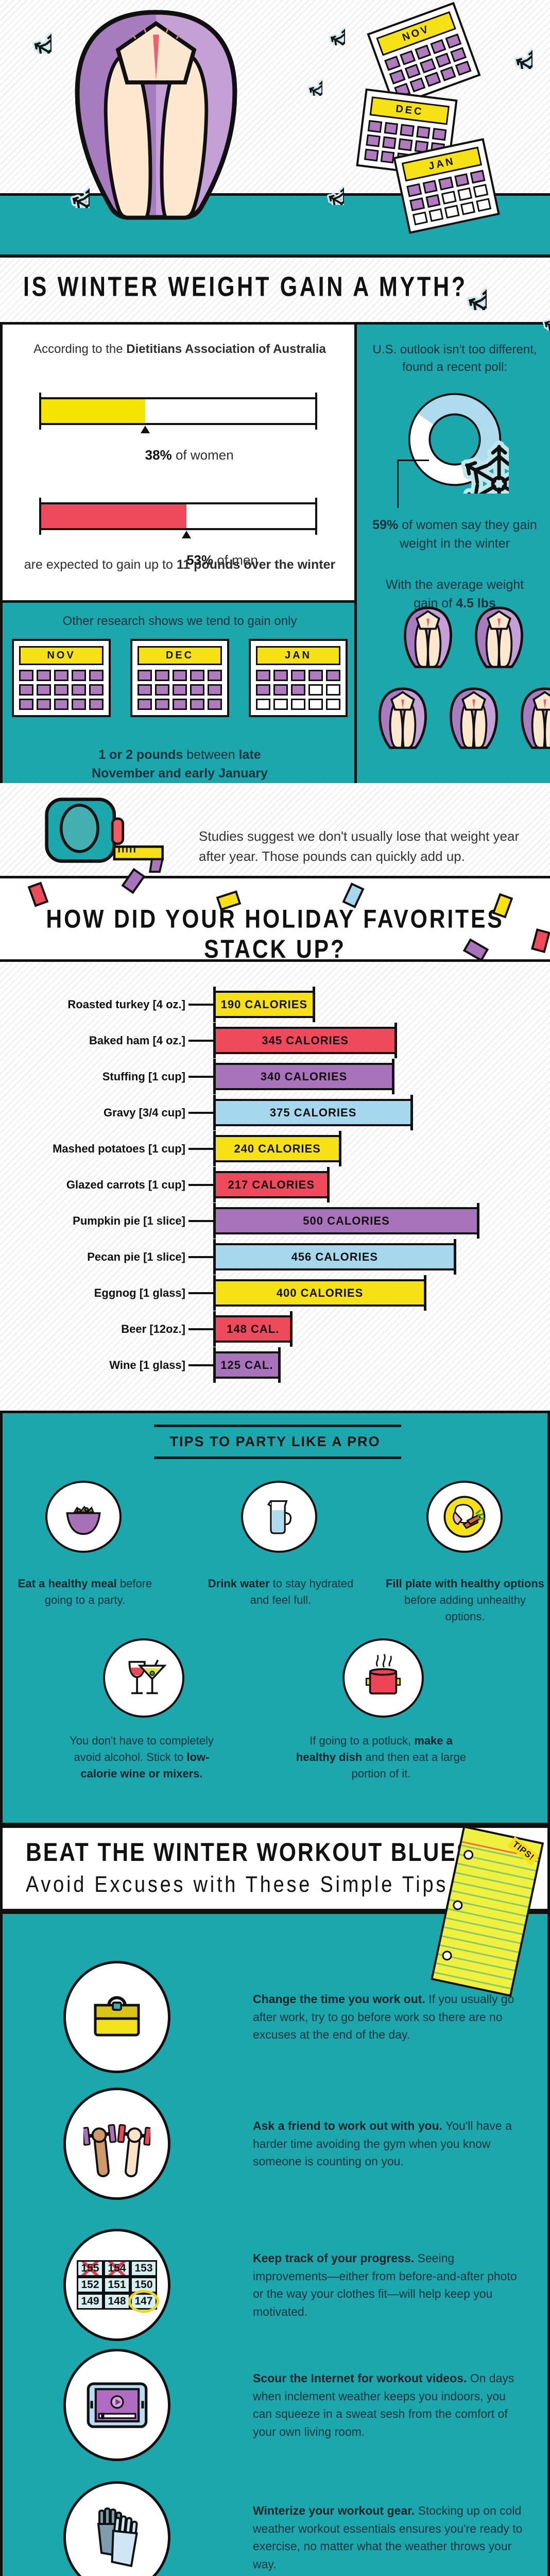  I want to click on chart-row: Wine [1 glass] 125 CAL., so click(275, 1365).